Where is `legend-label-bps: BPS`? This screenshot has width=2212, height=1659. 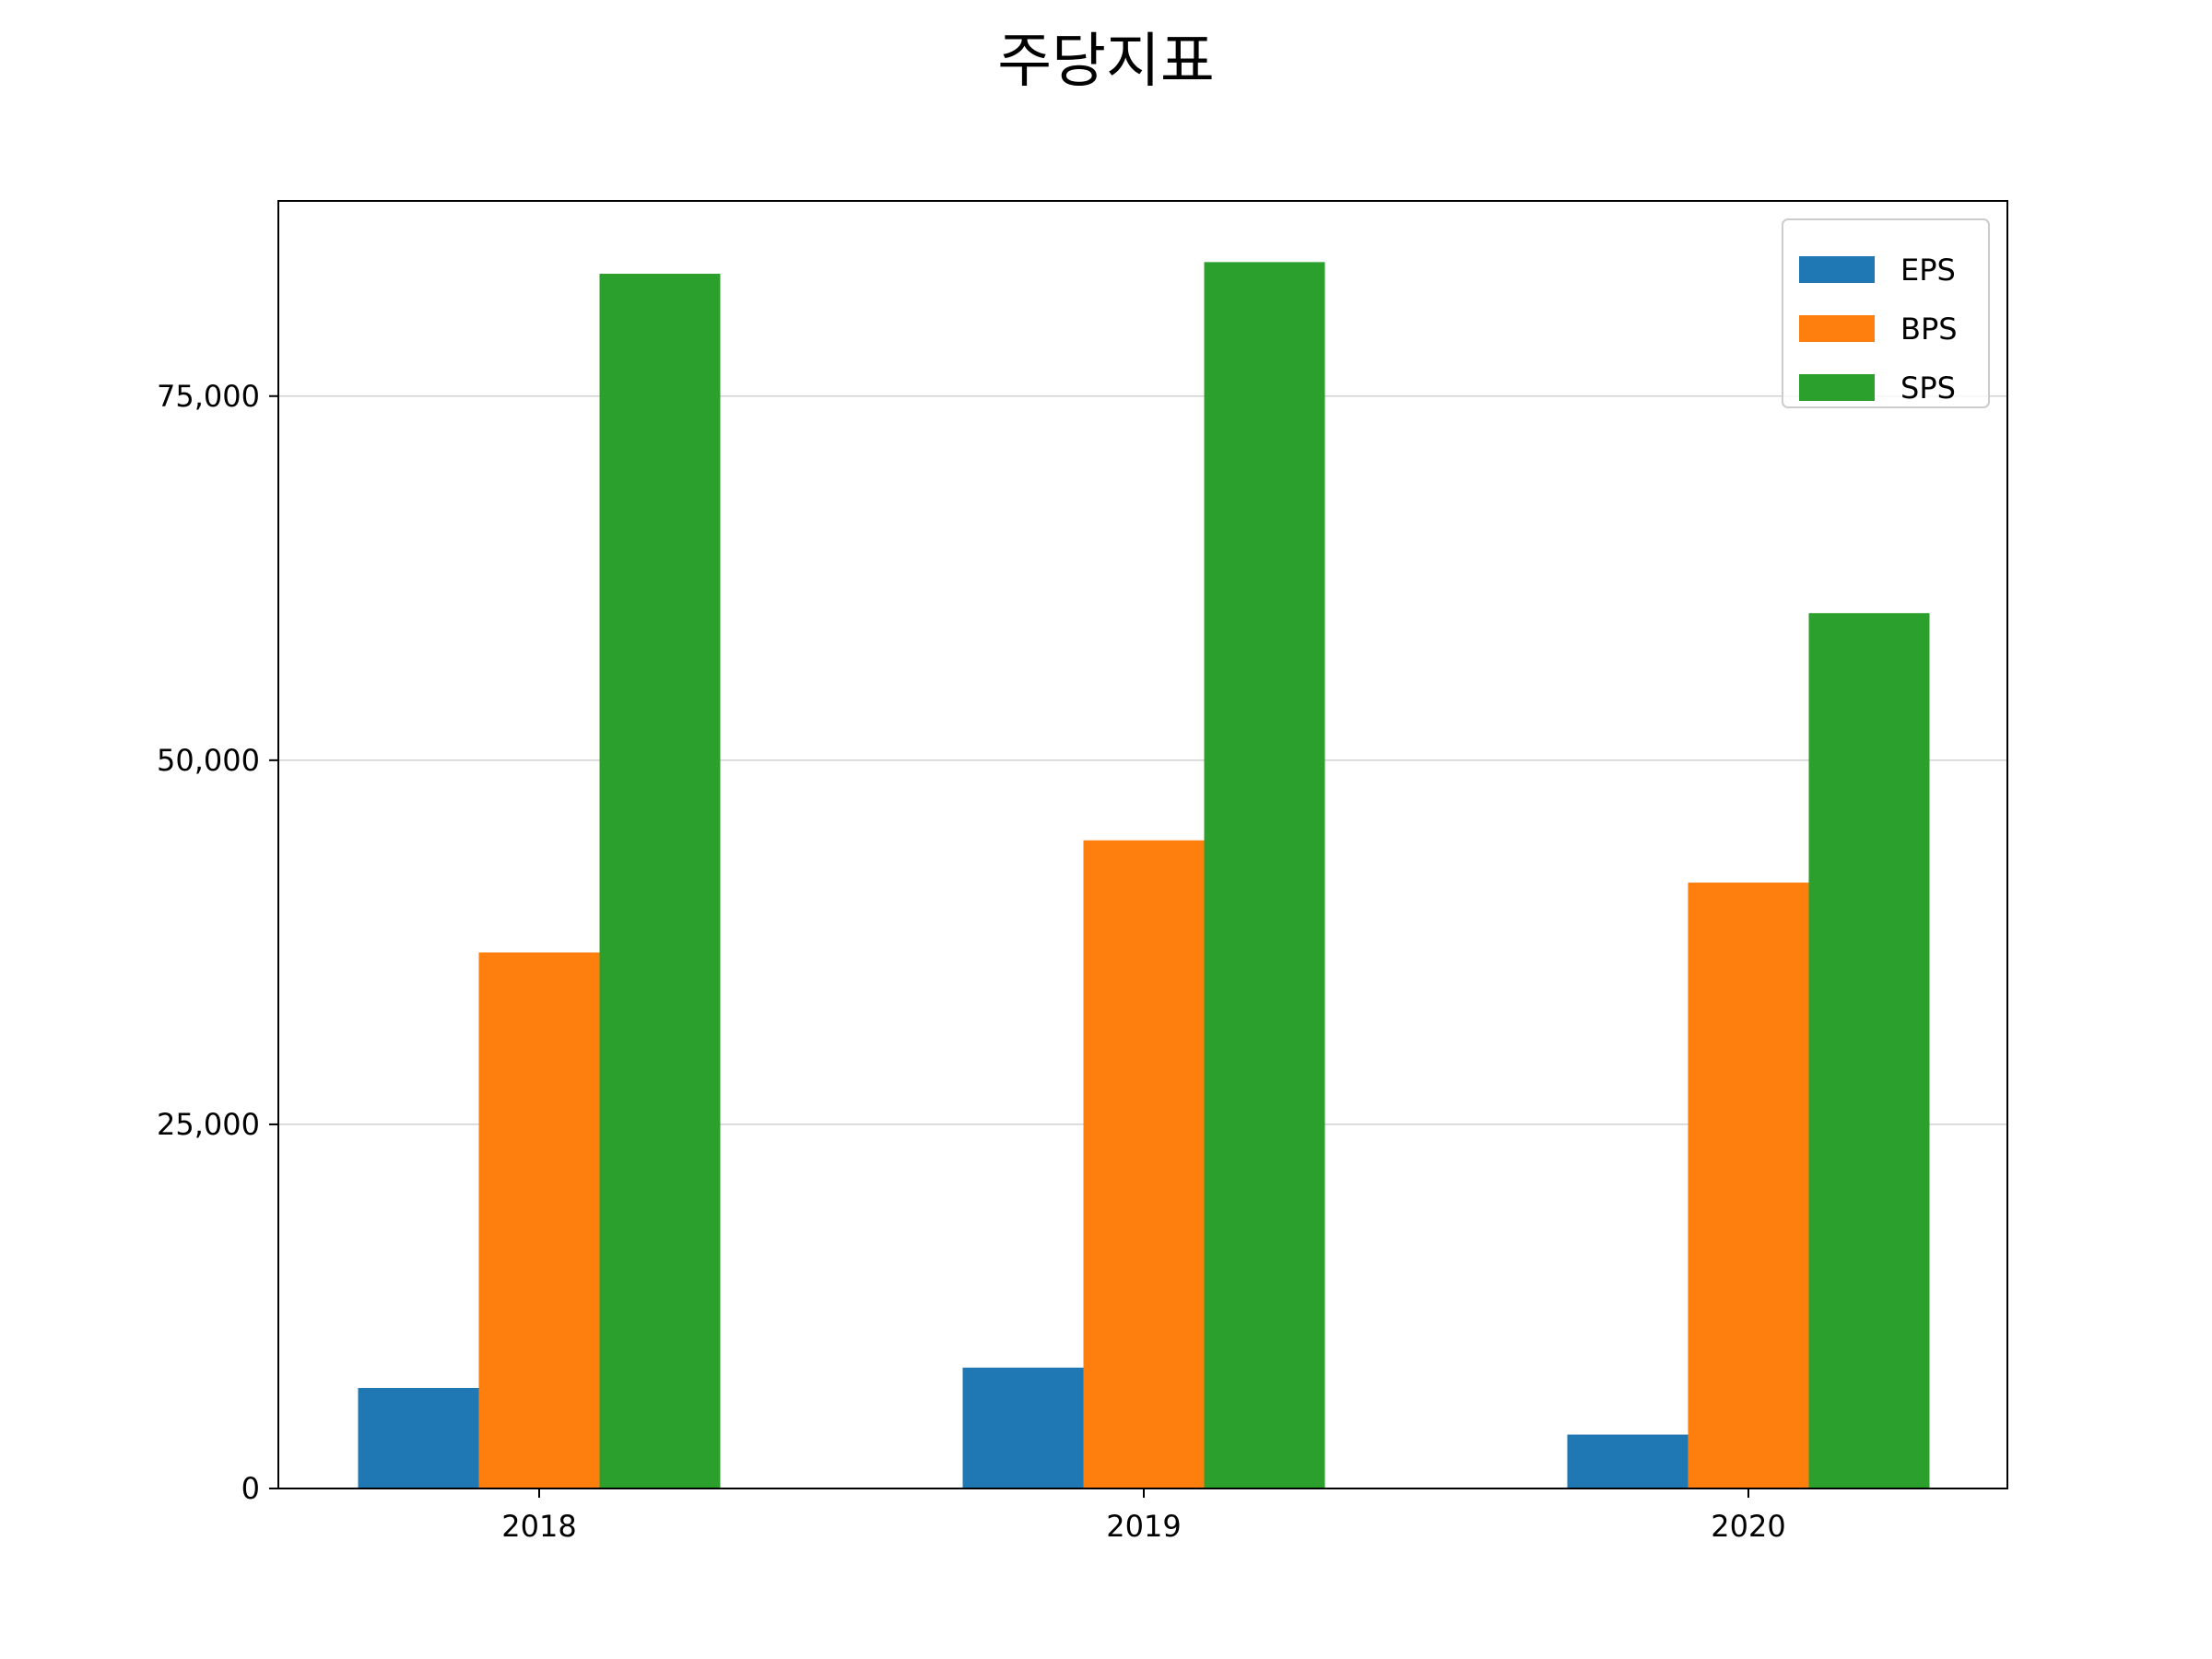 legend-label-bps: BPS is located at coordinates (1929, 329).